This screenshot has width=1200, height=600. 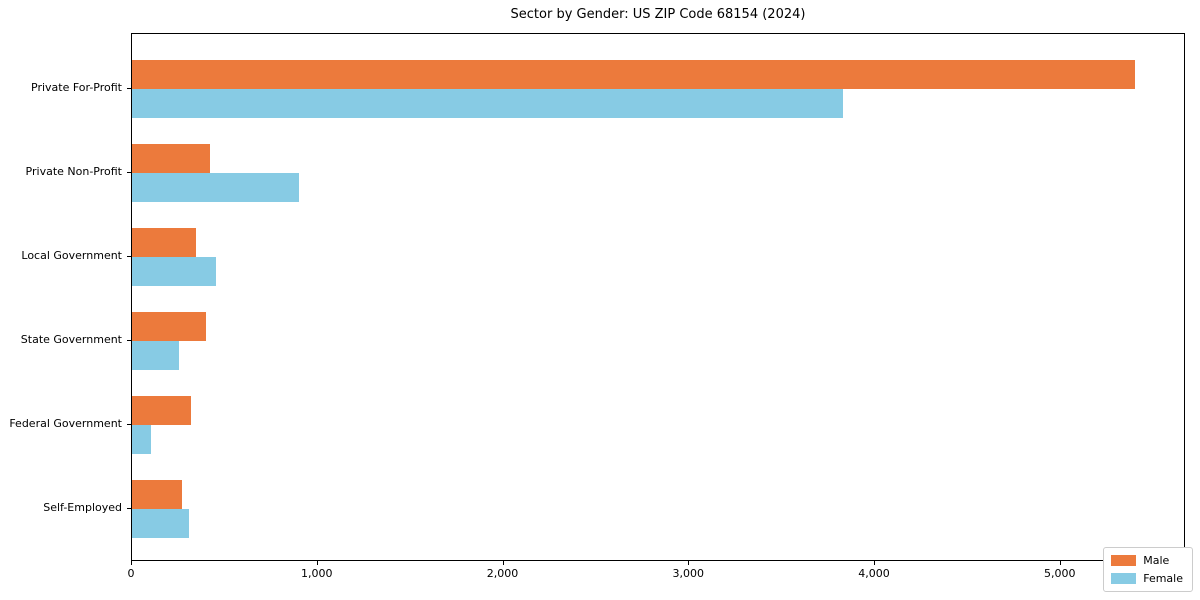 I want to click on x-tick-label: 1,000, so click(x=317, y=573).